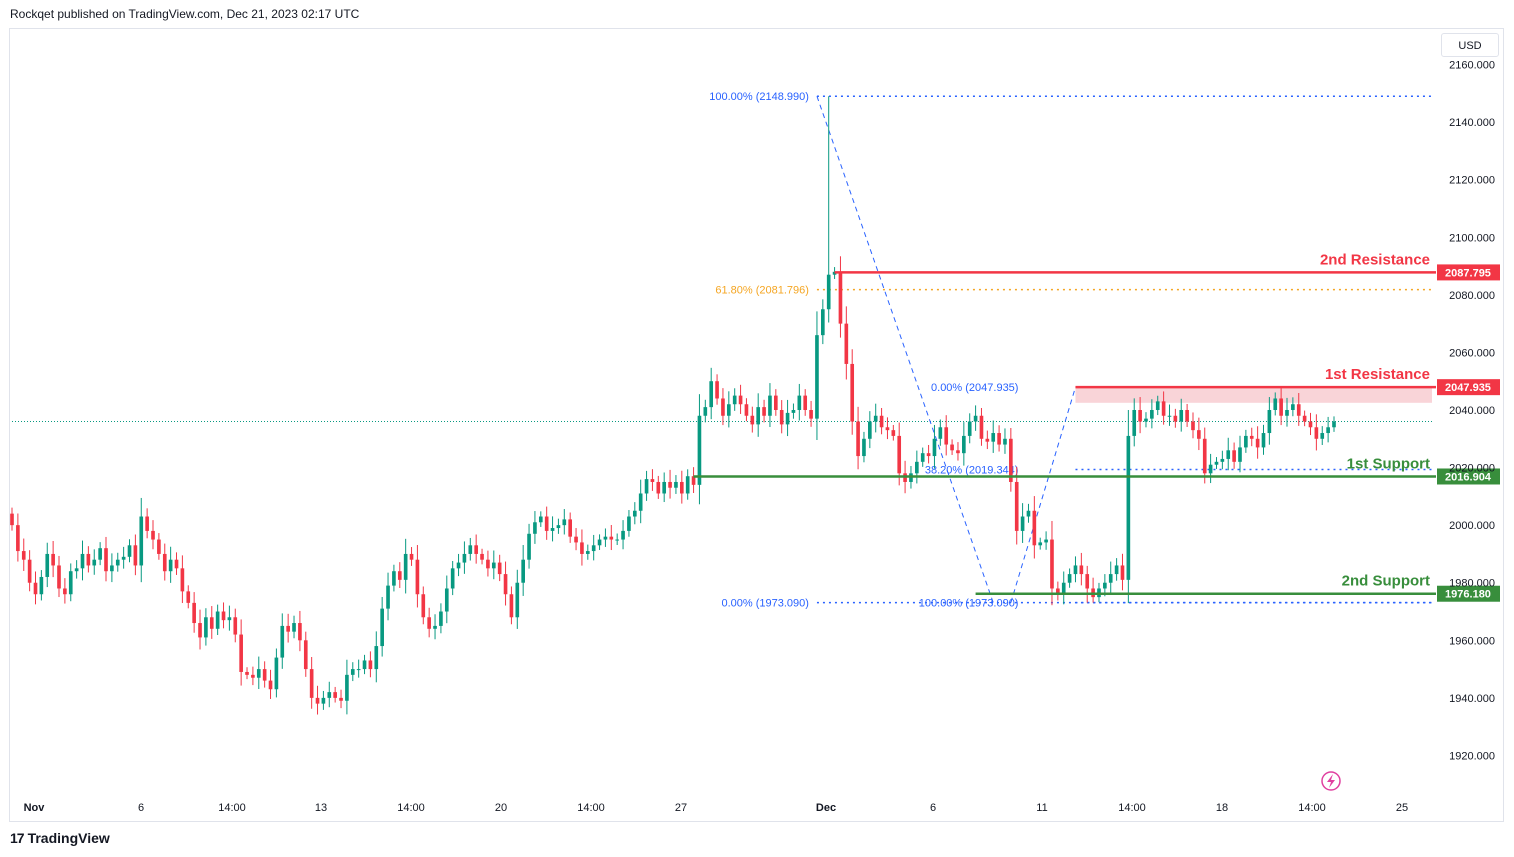 The image size is (1514, 857). Describe the element at coordinates (501, 808) in the screenshot. I see `time-tick-5: 20` at that location.